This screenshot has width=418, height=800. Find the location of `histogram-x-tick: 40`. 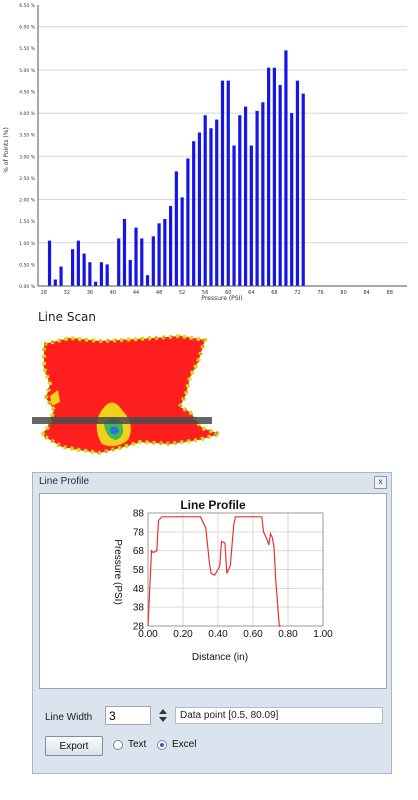

histogram-x-tick: 40 is located at coordinates (113, 293).